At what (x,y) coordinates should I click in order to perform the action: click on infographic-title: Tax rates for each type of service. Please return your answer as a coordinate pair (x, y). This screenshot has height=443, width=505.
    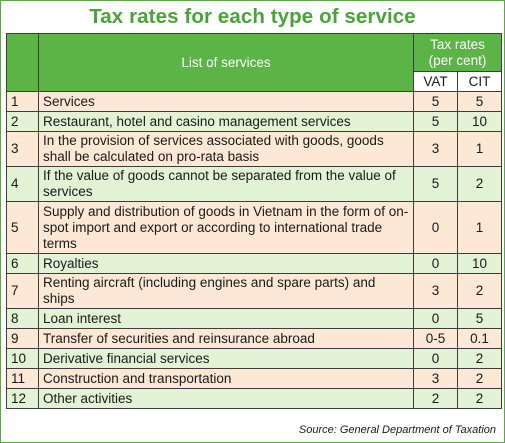
    Looking at the image, I should click on (252, 16).